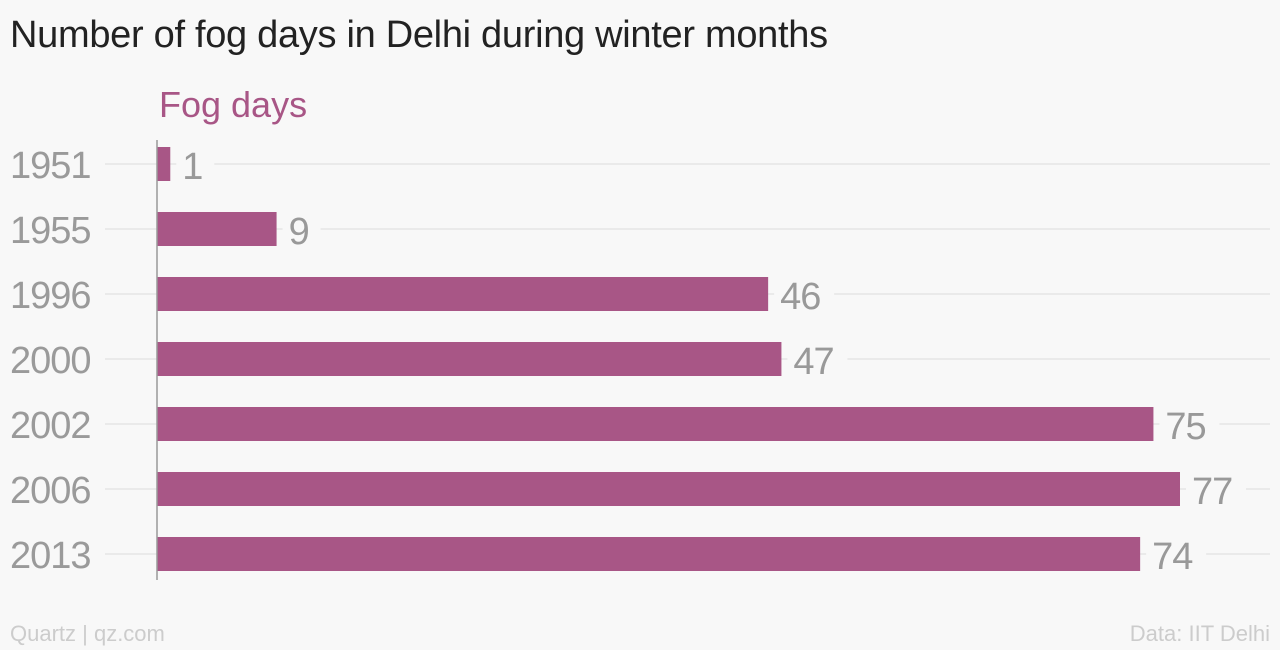 This screenshot has width=1280, height=650. What do you see at coordinates (655, 424) in the screenshot?
I see `bar-2002` at bounding box center [655, 424].